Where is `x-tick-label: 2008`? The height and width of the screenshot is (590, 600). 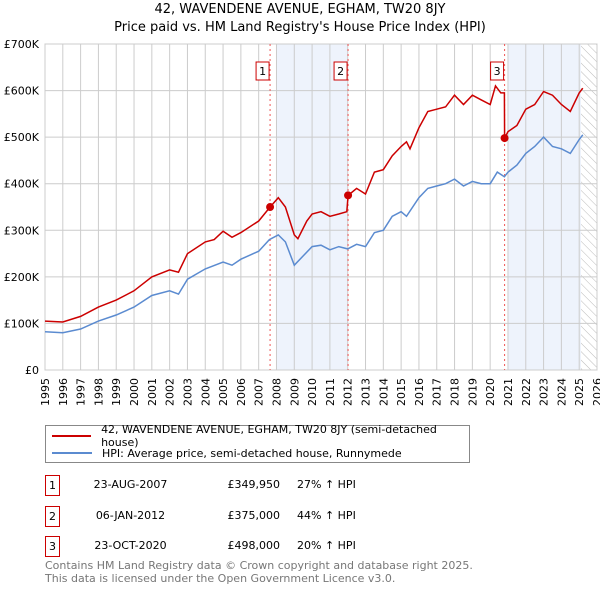 x-tick-label: 2008 is located at coordinates (276, 392).